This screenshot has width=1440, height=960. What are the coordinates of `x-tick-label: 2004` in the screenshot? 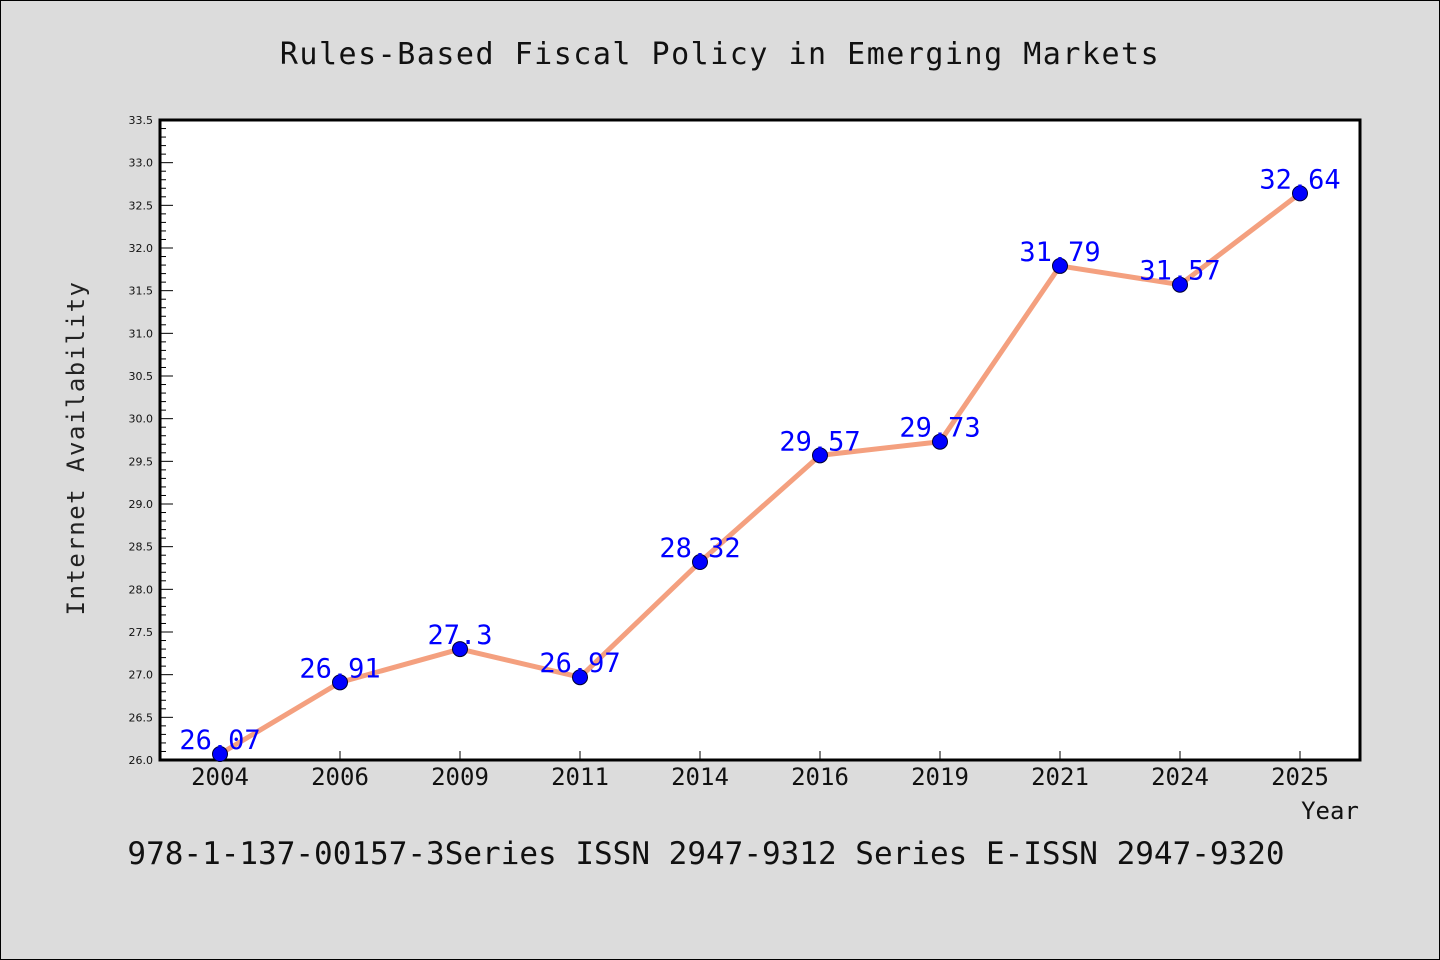 It's located at (220, 777).